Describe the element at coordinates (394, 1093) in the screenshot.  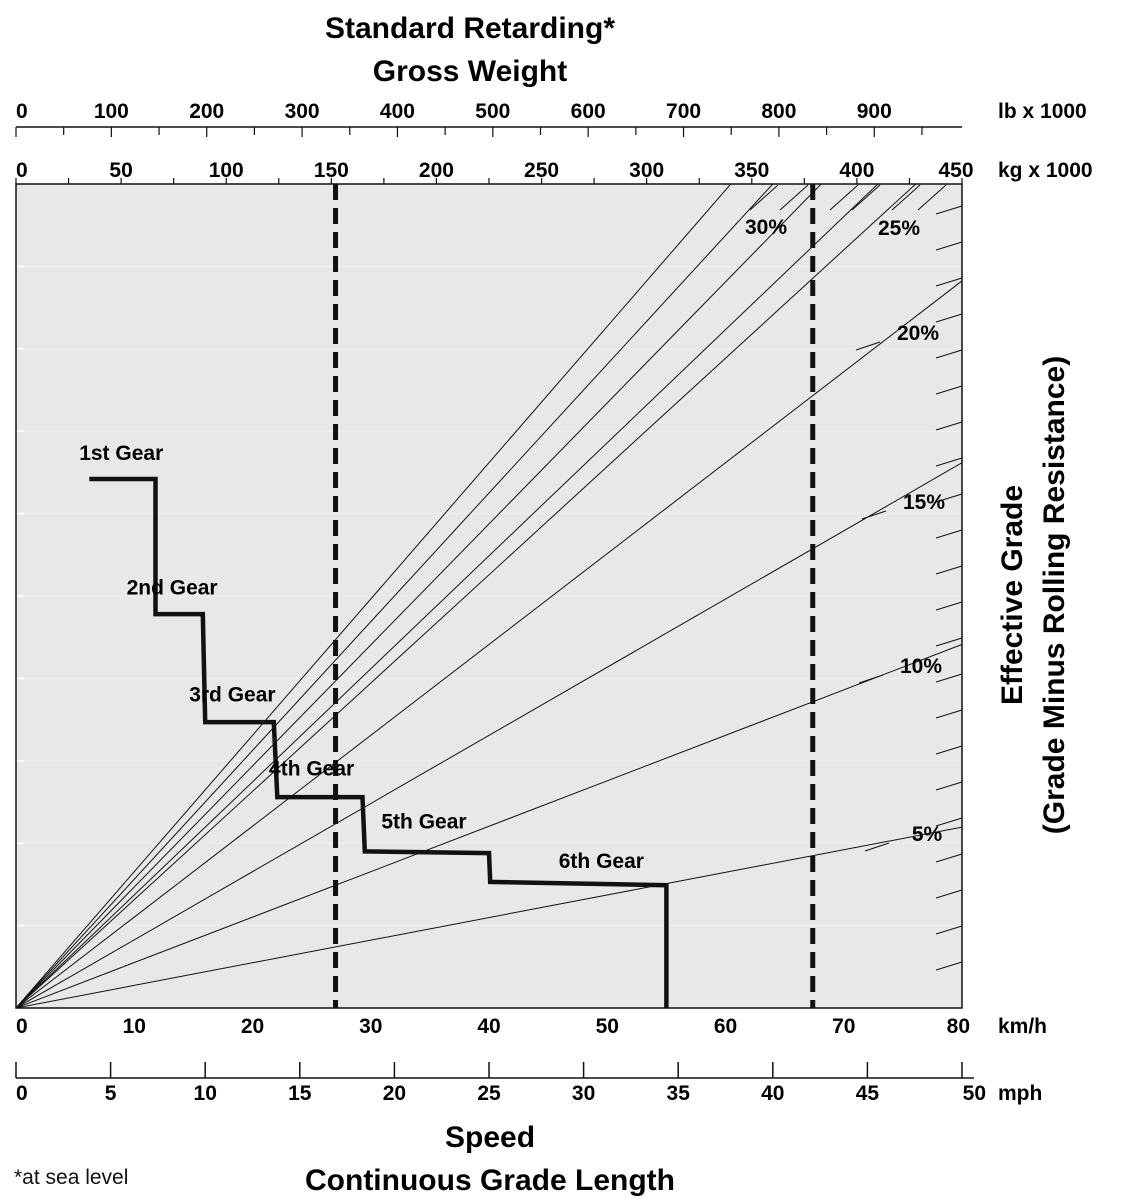
I see `mph-tick-label: 20` at that location.